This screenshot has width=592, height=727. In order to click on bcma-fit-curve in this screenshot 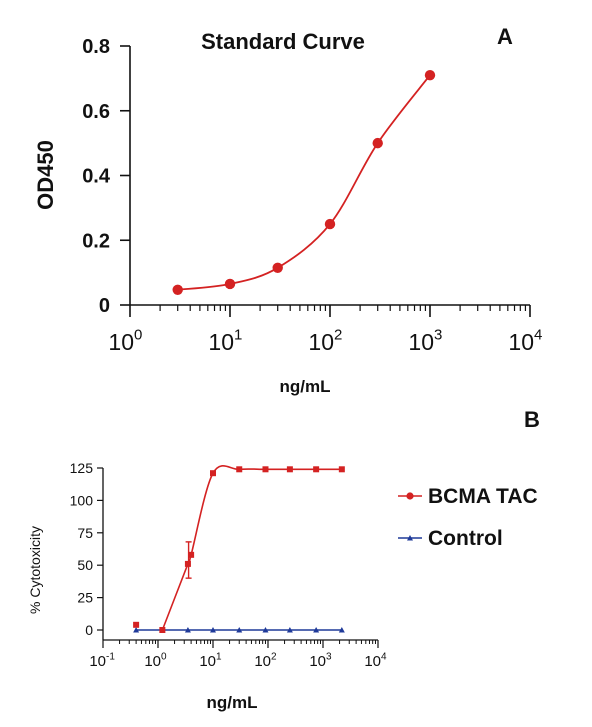, I will do `click(251, 548)`.